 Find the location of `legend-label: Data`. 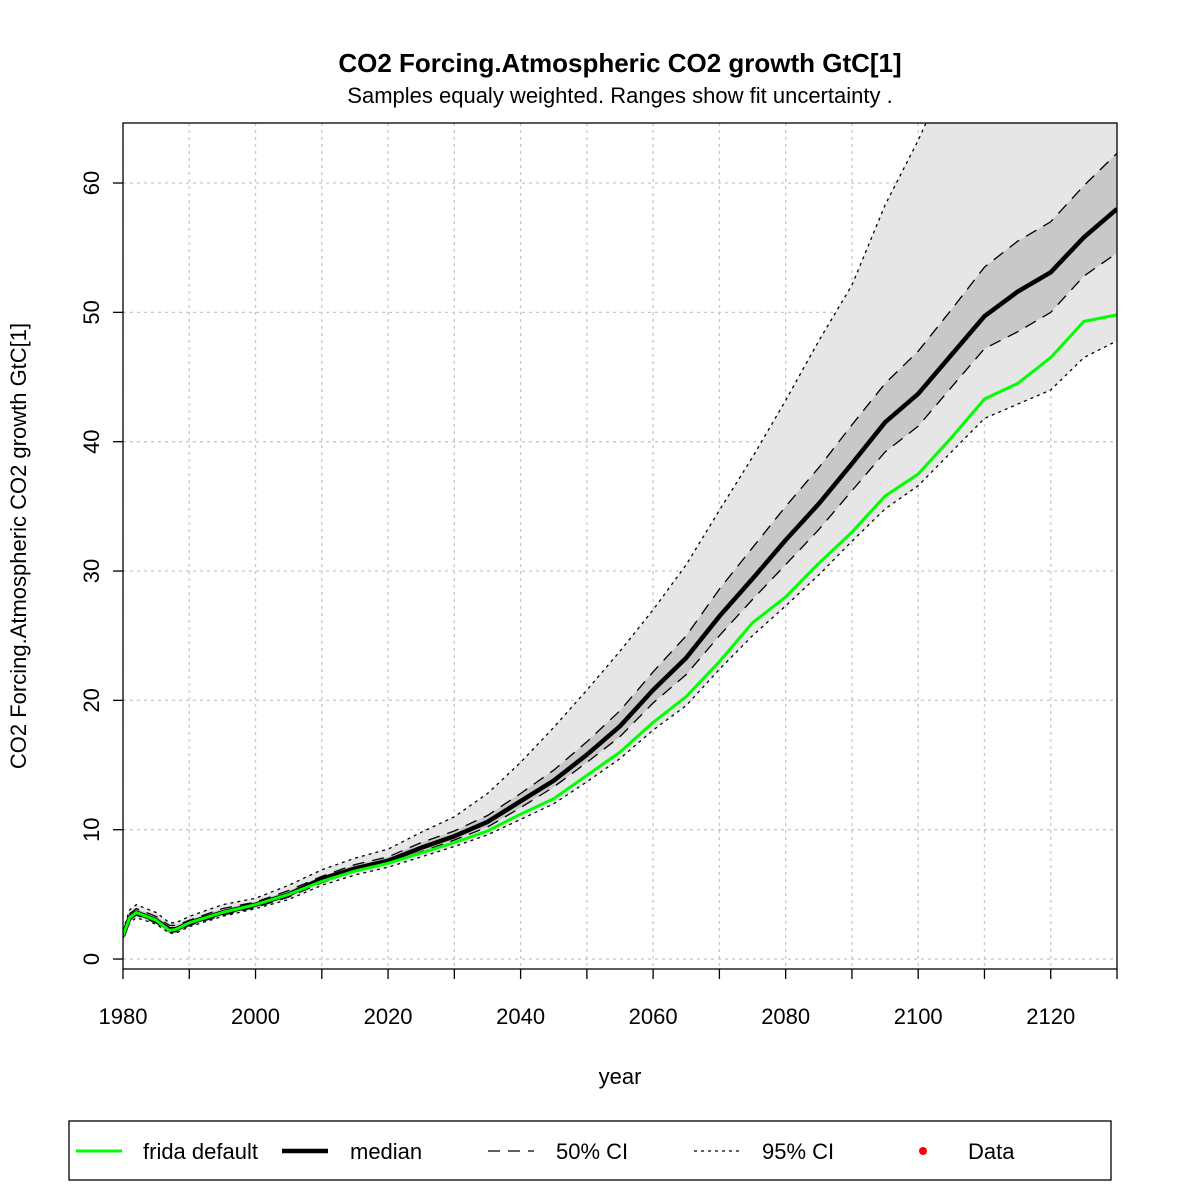

legend-label: Data is located at coordinates (991, 1151).